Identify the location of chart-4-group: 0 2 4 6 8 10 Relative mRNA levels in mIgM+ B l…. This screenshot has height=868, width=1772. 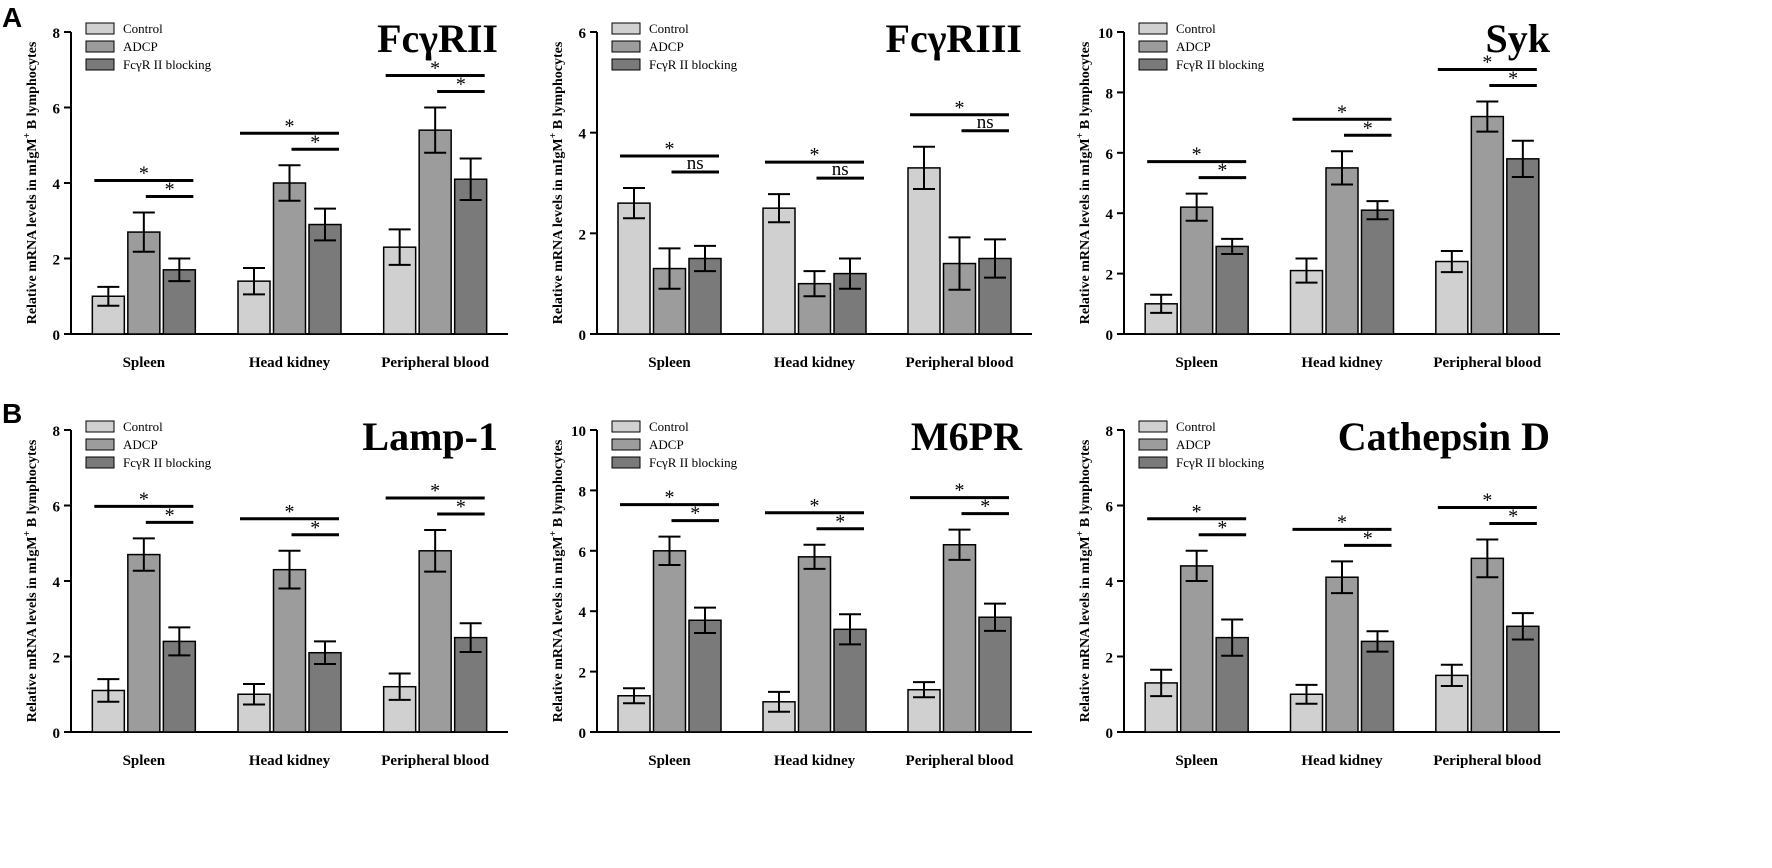
(790, 591).